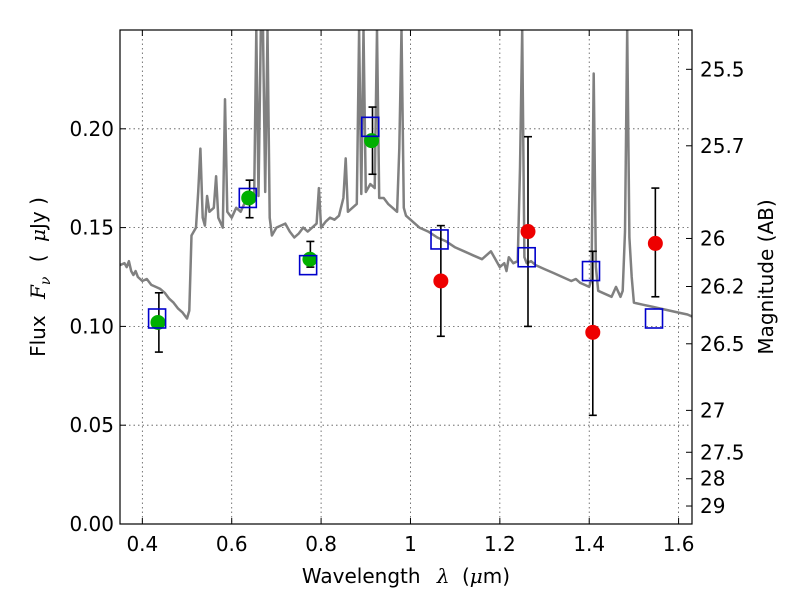  I want to click on x-axis-label: Wavelength λ (μm), so click(406, 576).